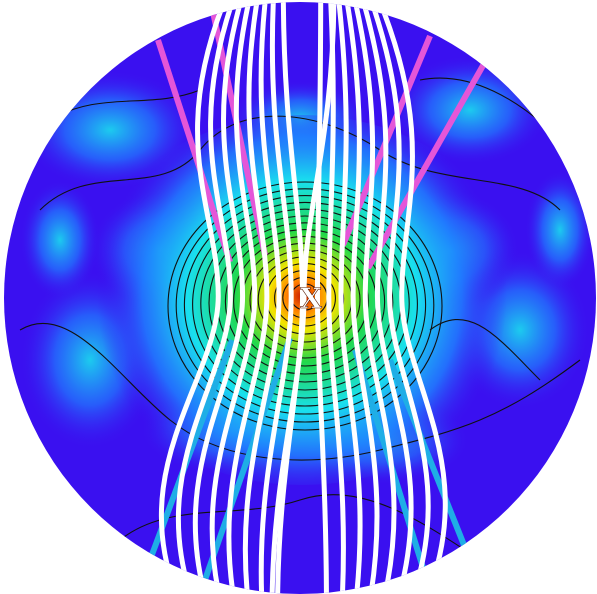  What do you see at coordinates (311, 298) in the screenshot?
I see `x-marker-icon: X` at bounding box center [311, 298].